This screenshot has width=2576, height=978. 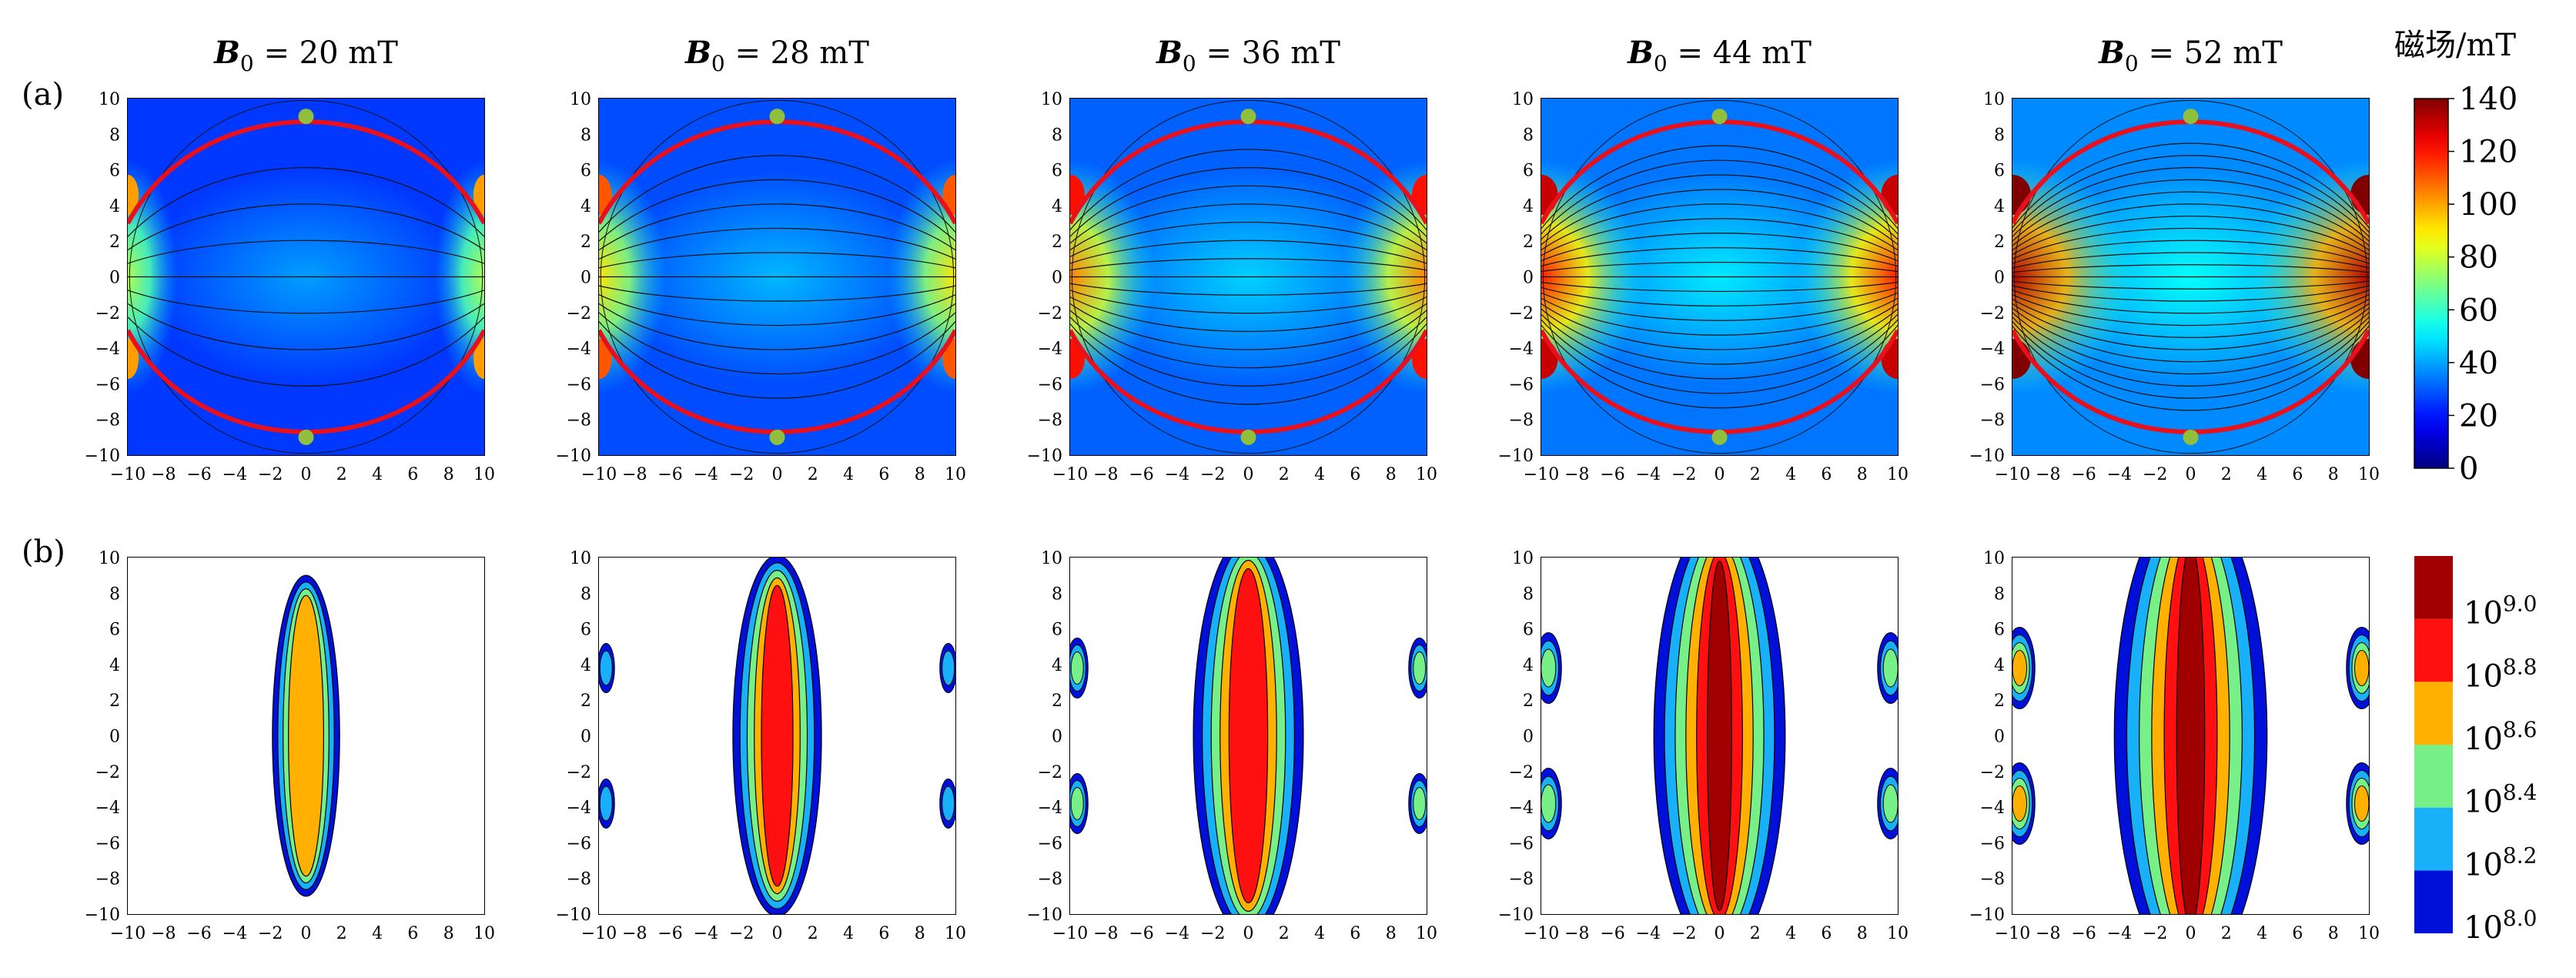 What do you see at coordinates (1720, 56) in the screenshot?
I see `column-title: B0 = 44 mT` at bounding box center [1720, 56].